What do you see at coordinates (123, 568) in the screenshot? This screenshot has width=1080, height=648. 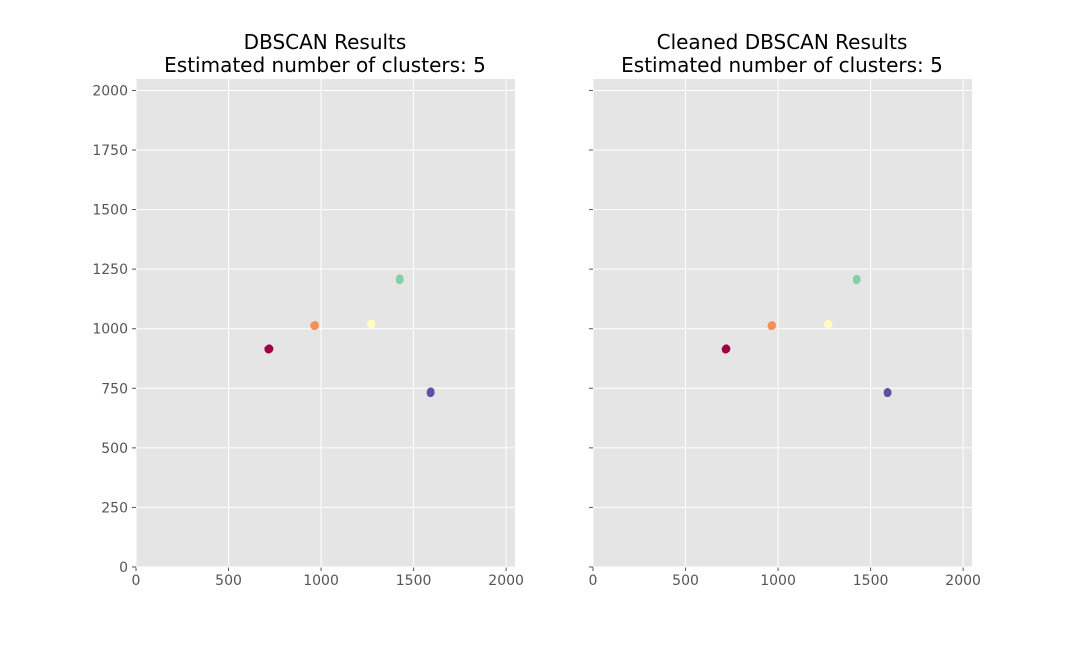 I see `left-y-tick-label: 0` at bounding box center [123, 568].